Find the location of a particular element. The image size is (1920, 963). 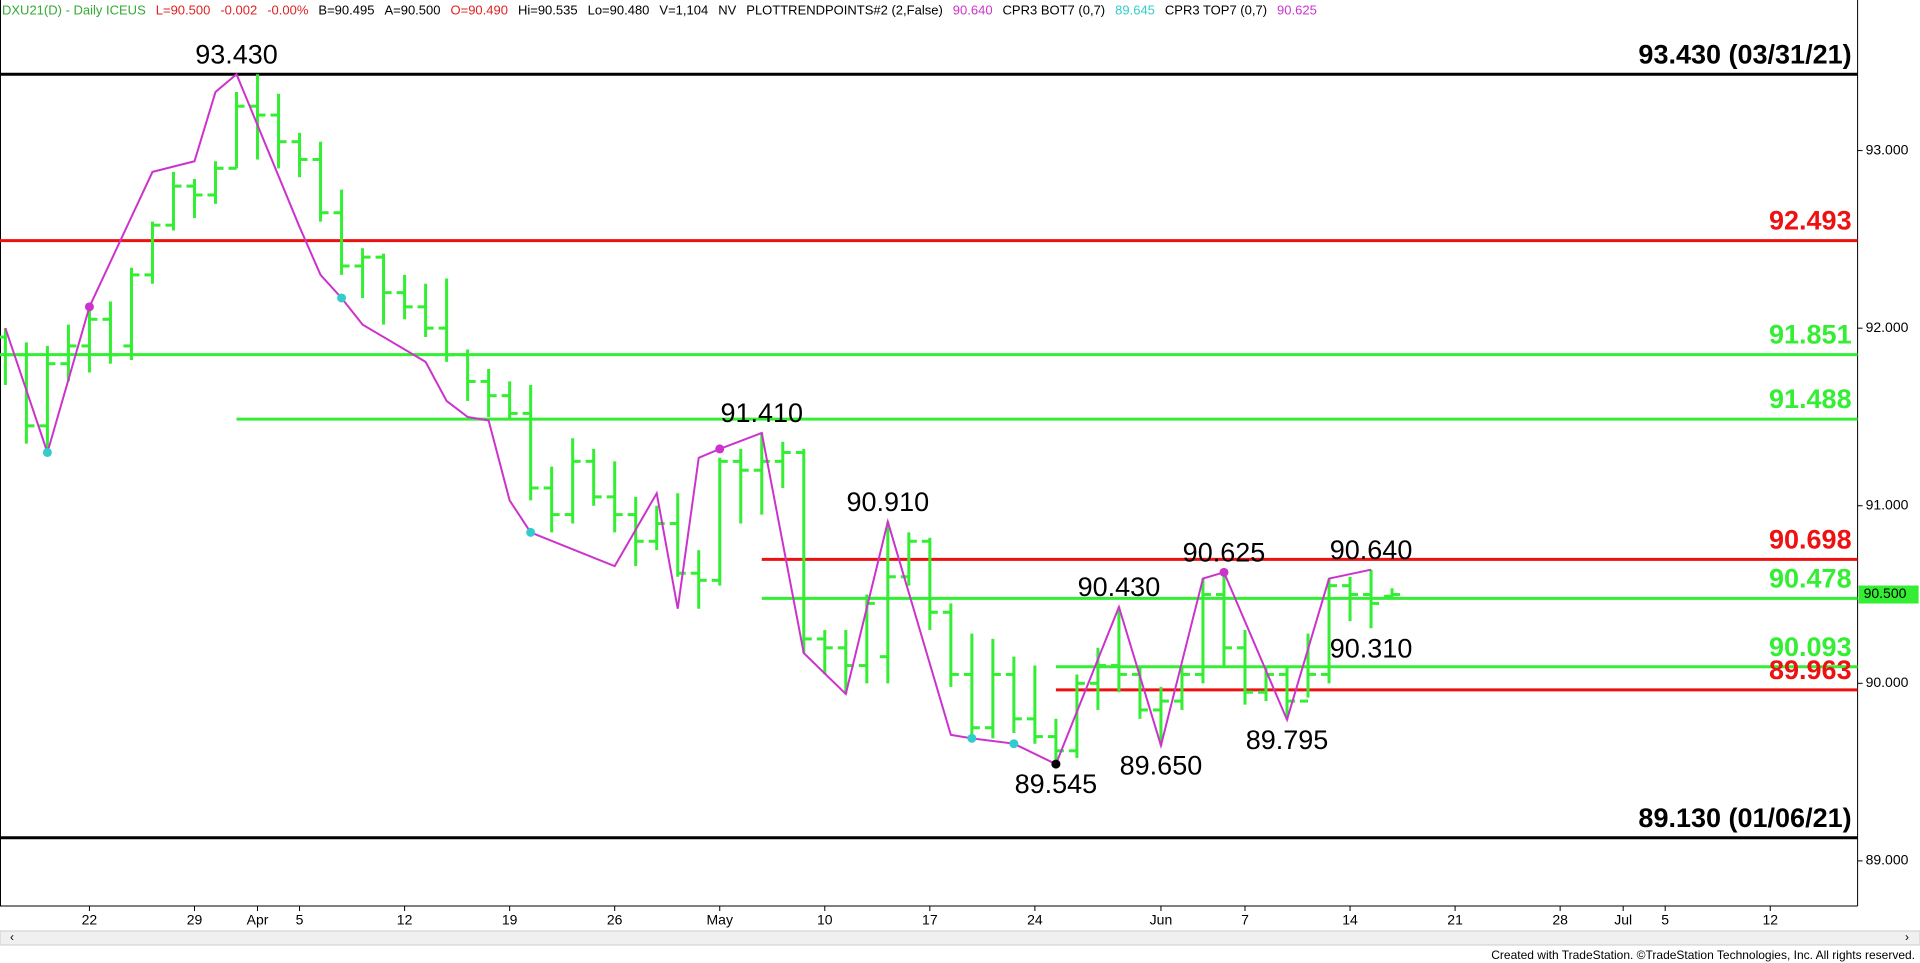

pivot-label: 89.650 is located at coordinates (1161, 766).